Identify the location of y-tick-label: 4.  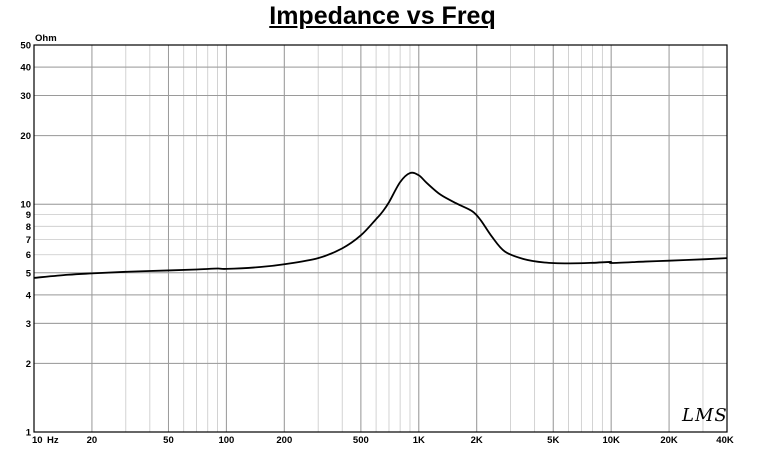
(29, 295).